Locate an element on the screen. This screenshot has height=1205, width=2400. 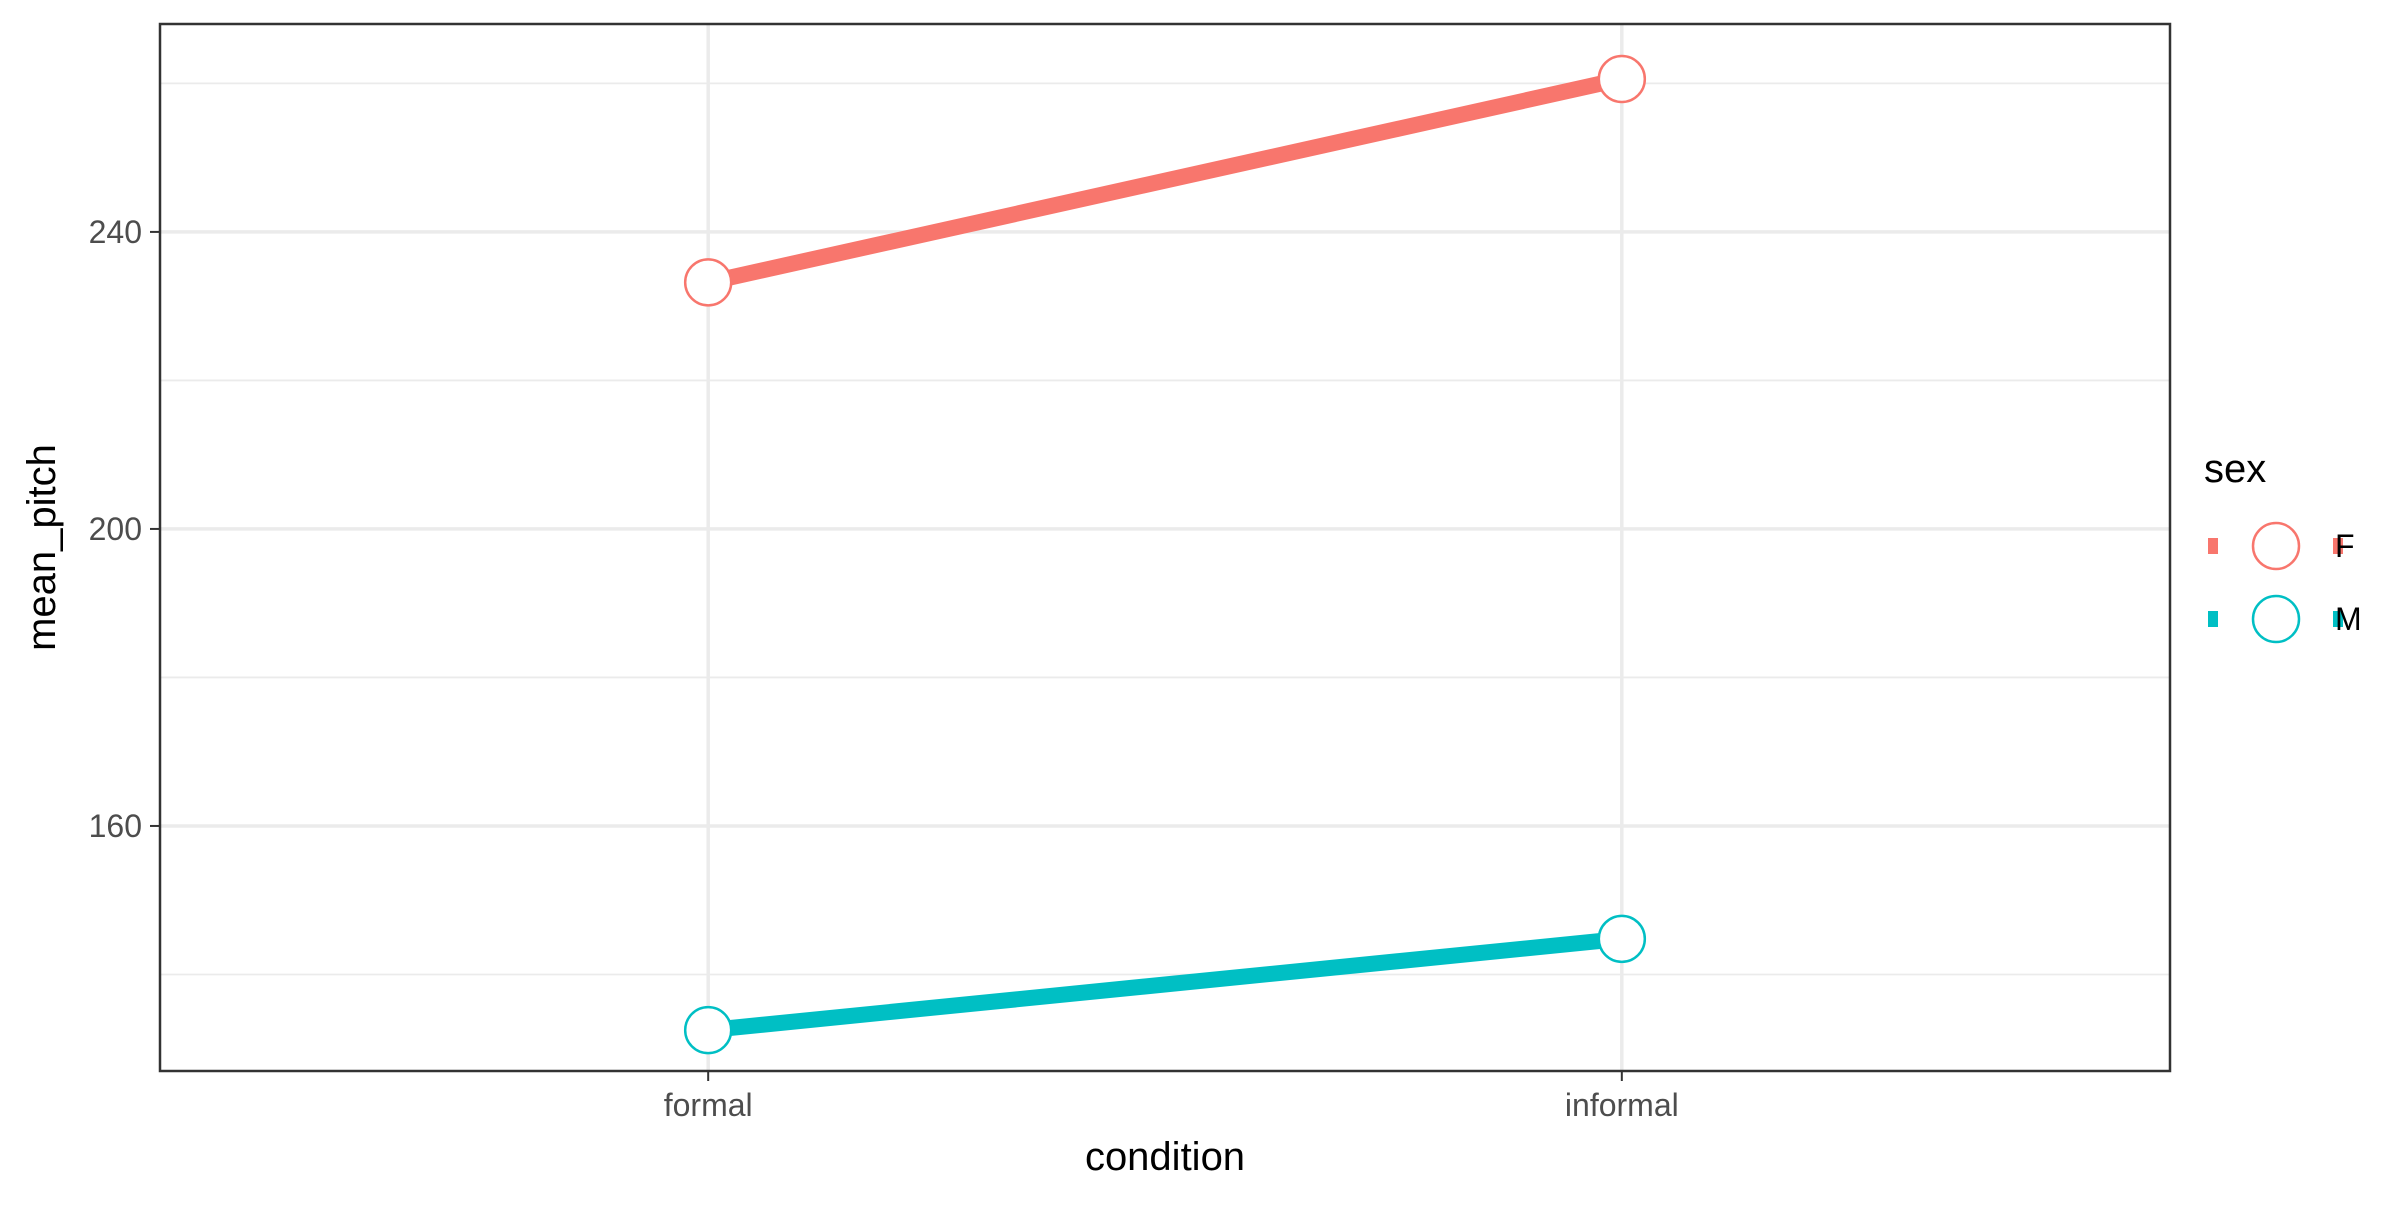
legend-key-M is located at coordinates (2275, 619).